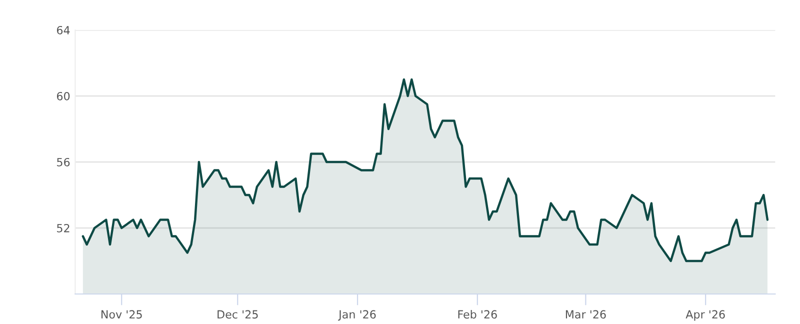 This screenshot has width=800, height=324. What do you see at coordinates (357, 315) in the screenshot?
I see `x-tick-label: Jan '26` at bounding box center [357, 315].